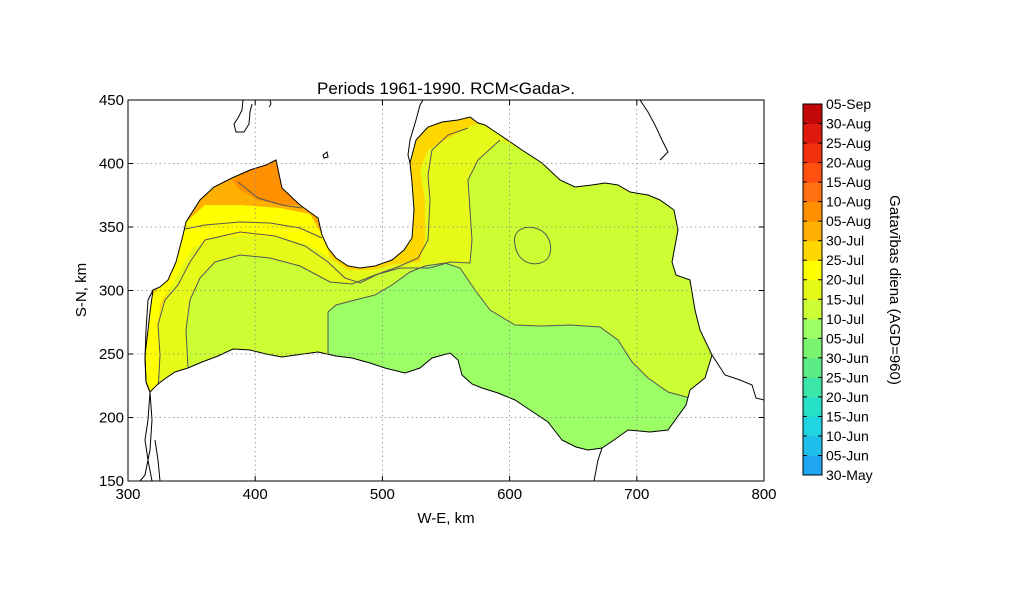  Describe the element at coordinates (270, 195) in the screenshot. I see `contour-line-10-aug` at that location.